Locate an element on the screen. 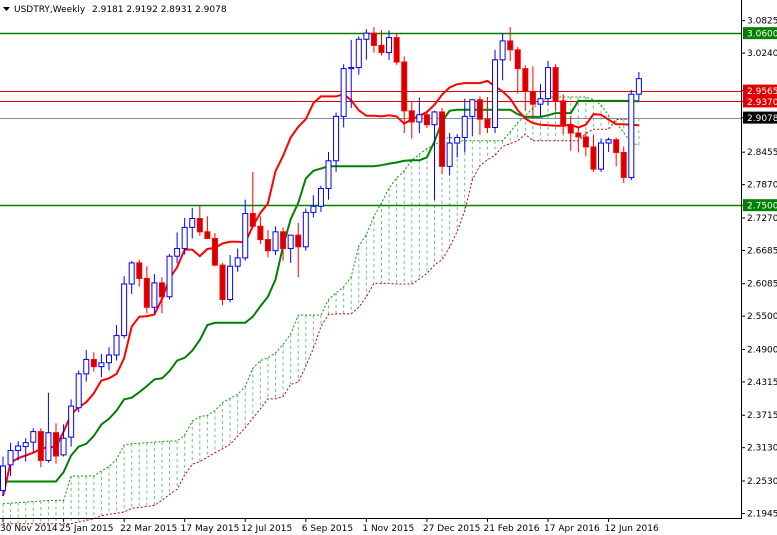 The image size is (777, 535). time-tick-label: 22 Mar 2015 is located at coordinates (148, 529).